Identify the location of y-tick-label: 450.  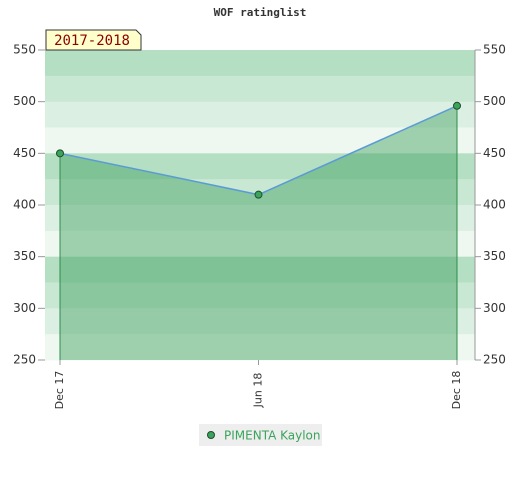
(24, 153).